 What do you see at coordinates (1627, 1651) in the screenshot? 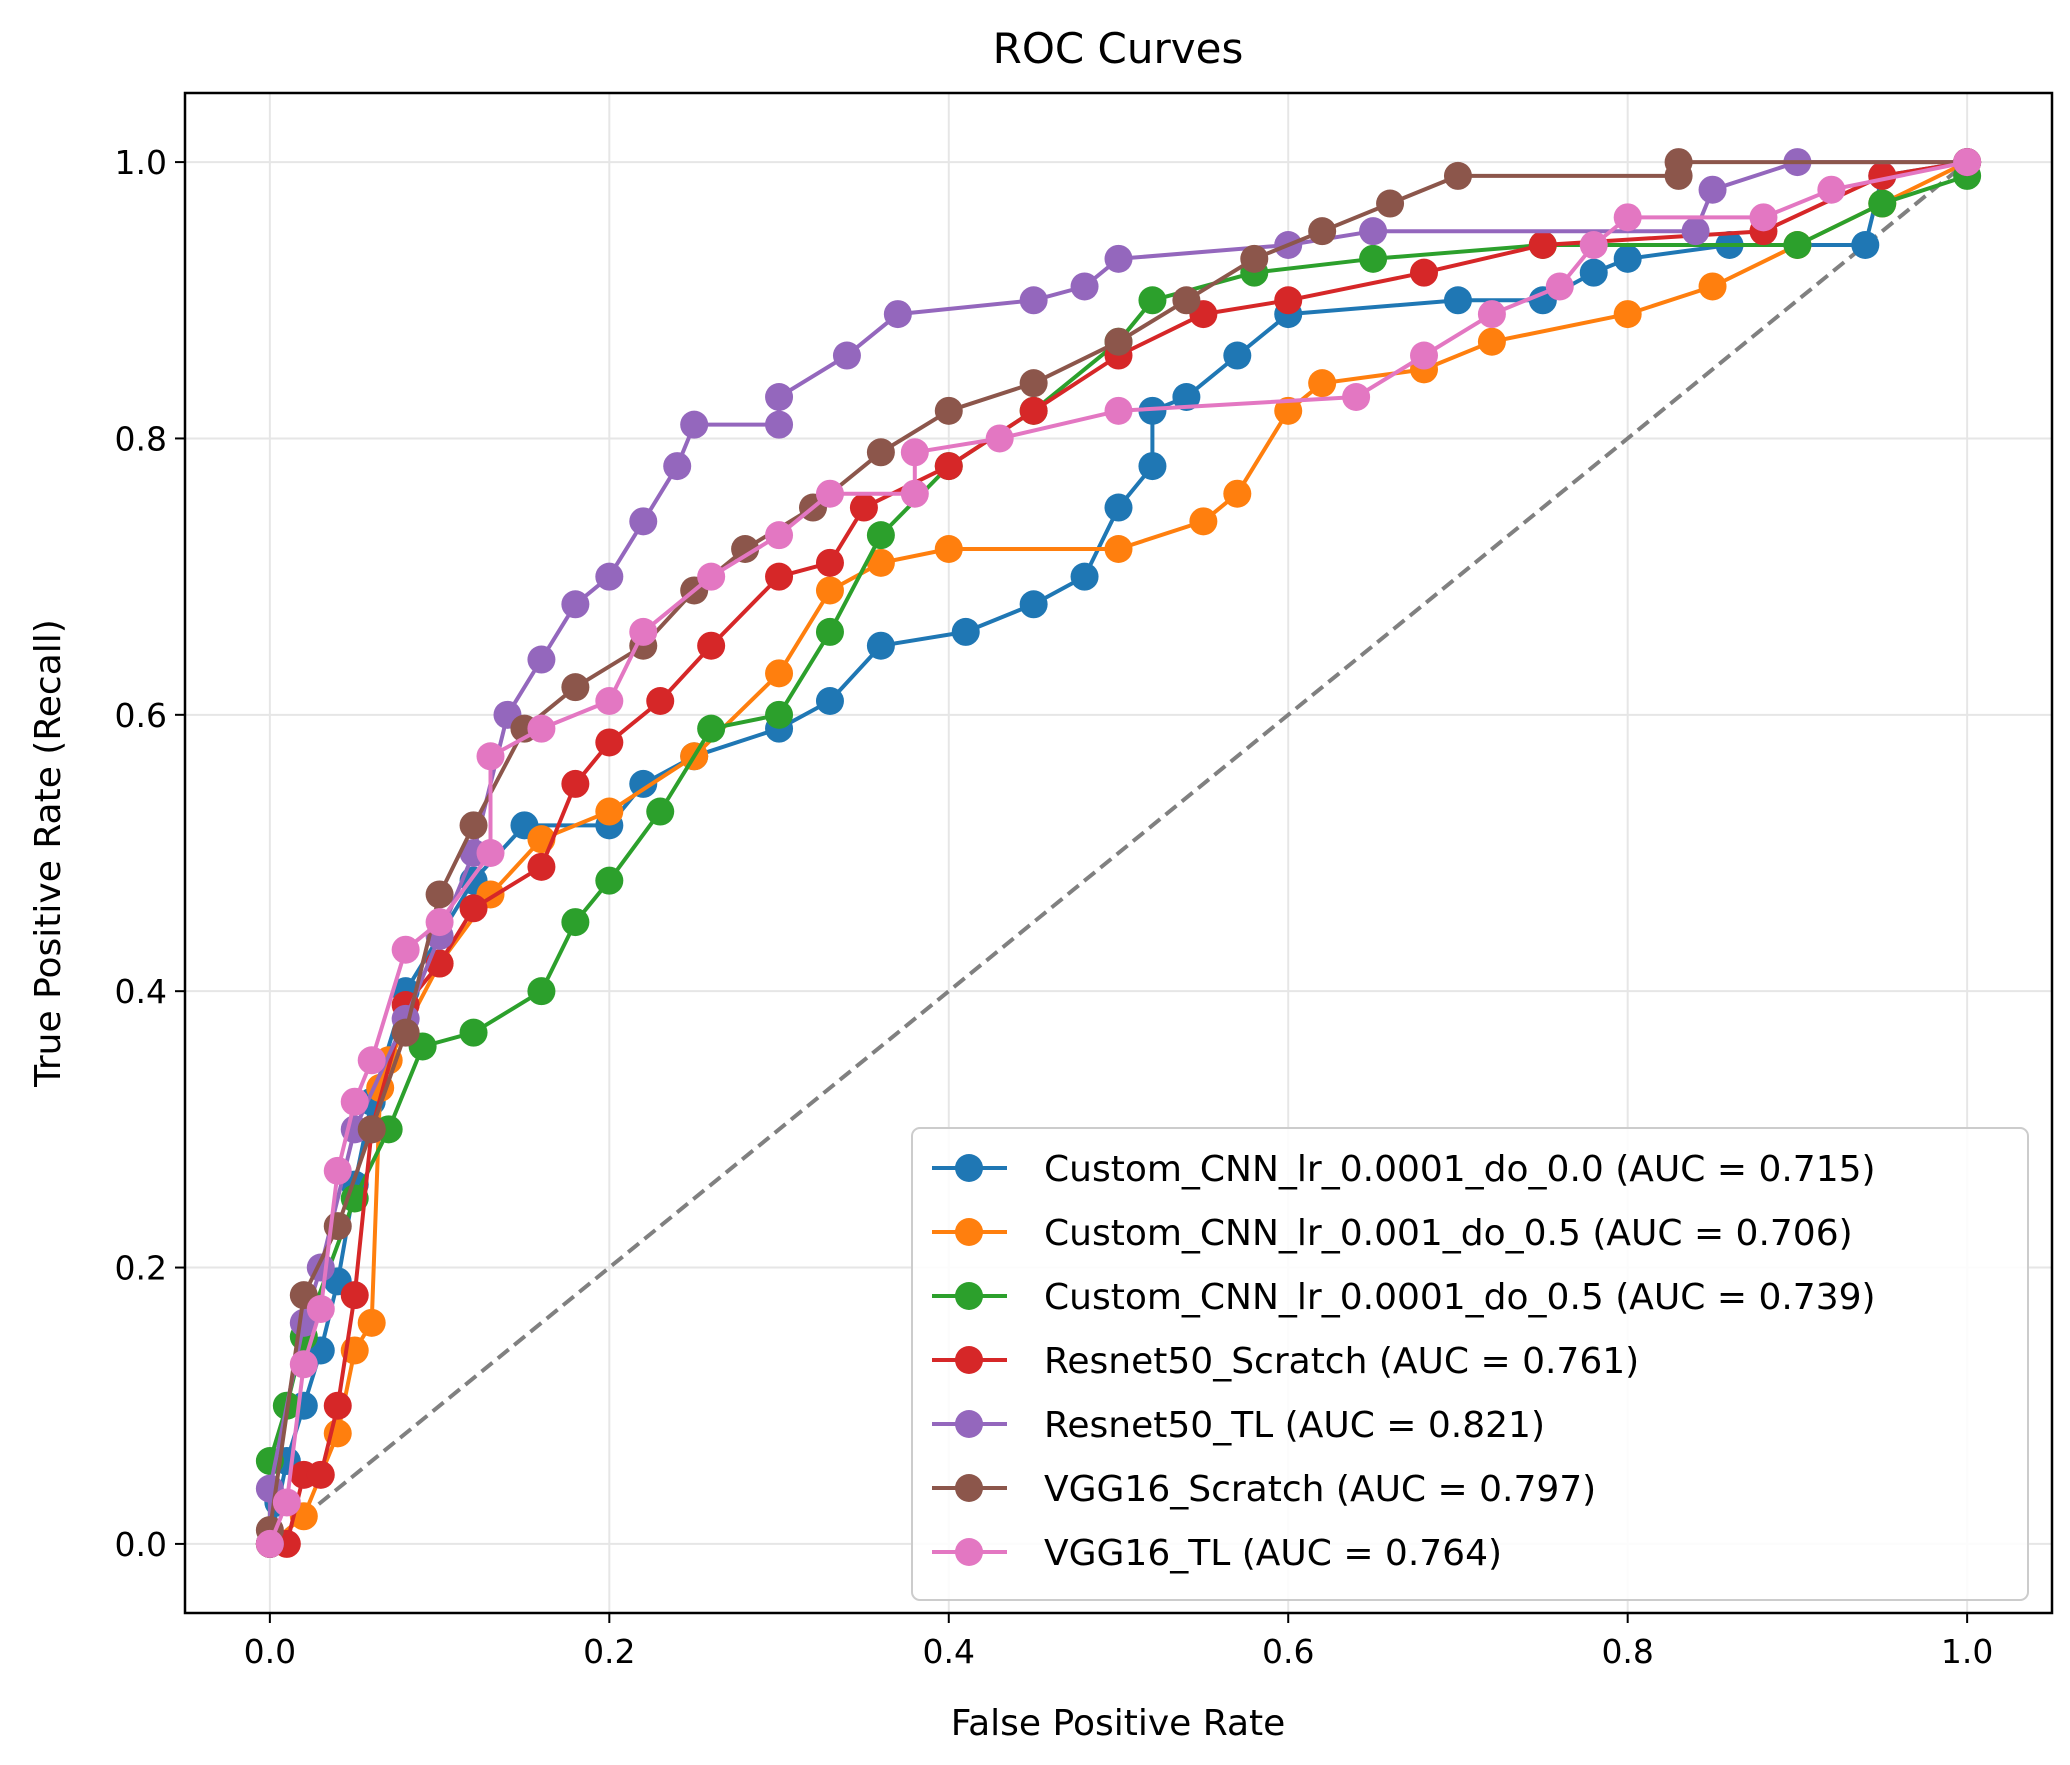
I see `x-tick-label: 0.8` at bounding box center [1627, 1651].